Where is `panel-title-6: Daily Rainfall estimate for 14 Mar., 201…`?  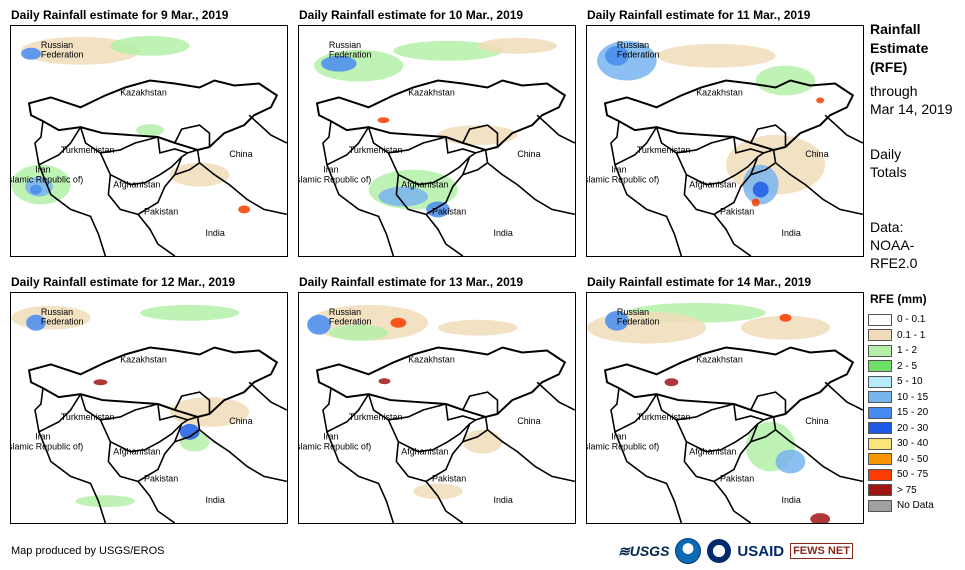 panel-title-6: Daily Rainfall estimate for 14 Mar., 201… is located at coordinates (699, 282).